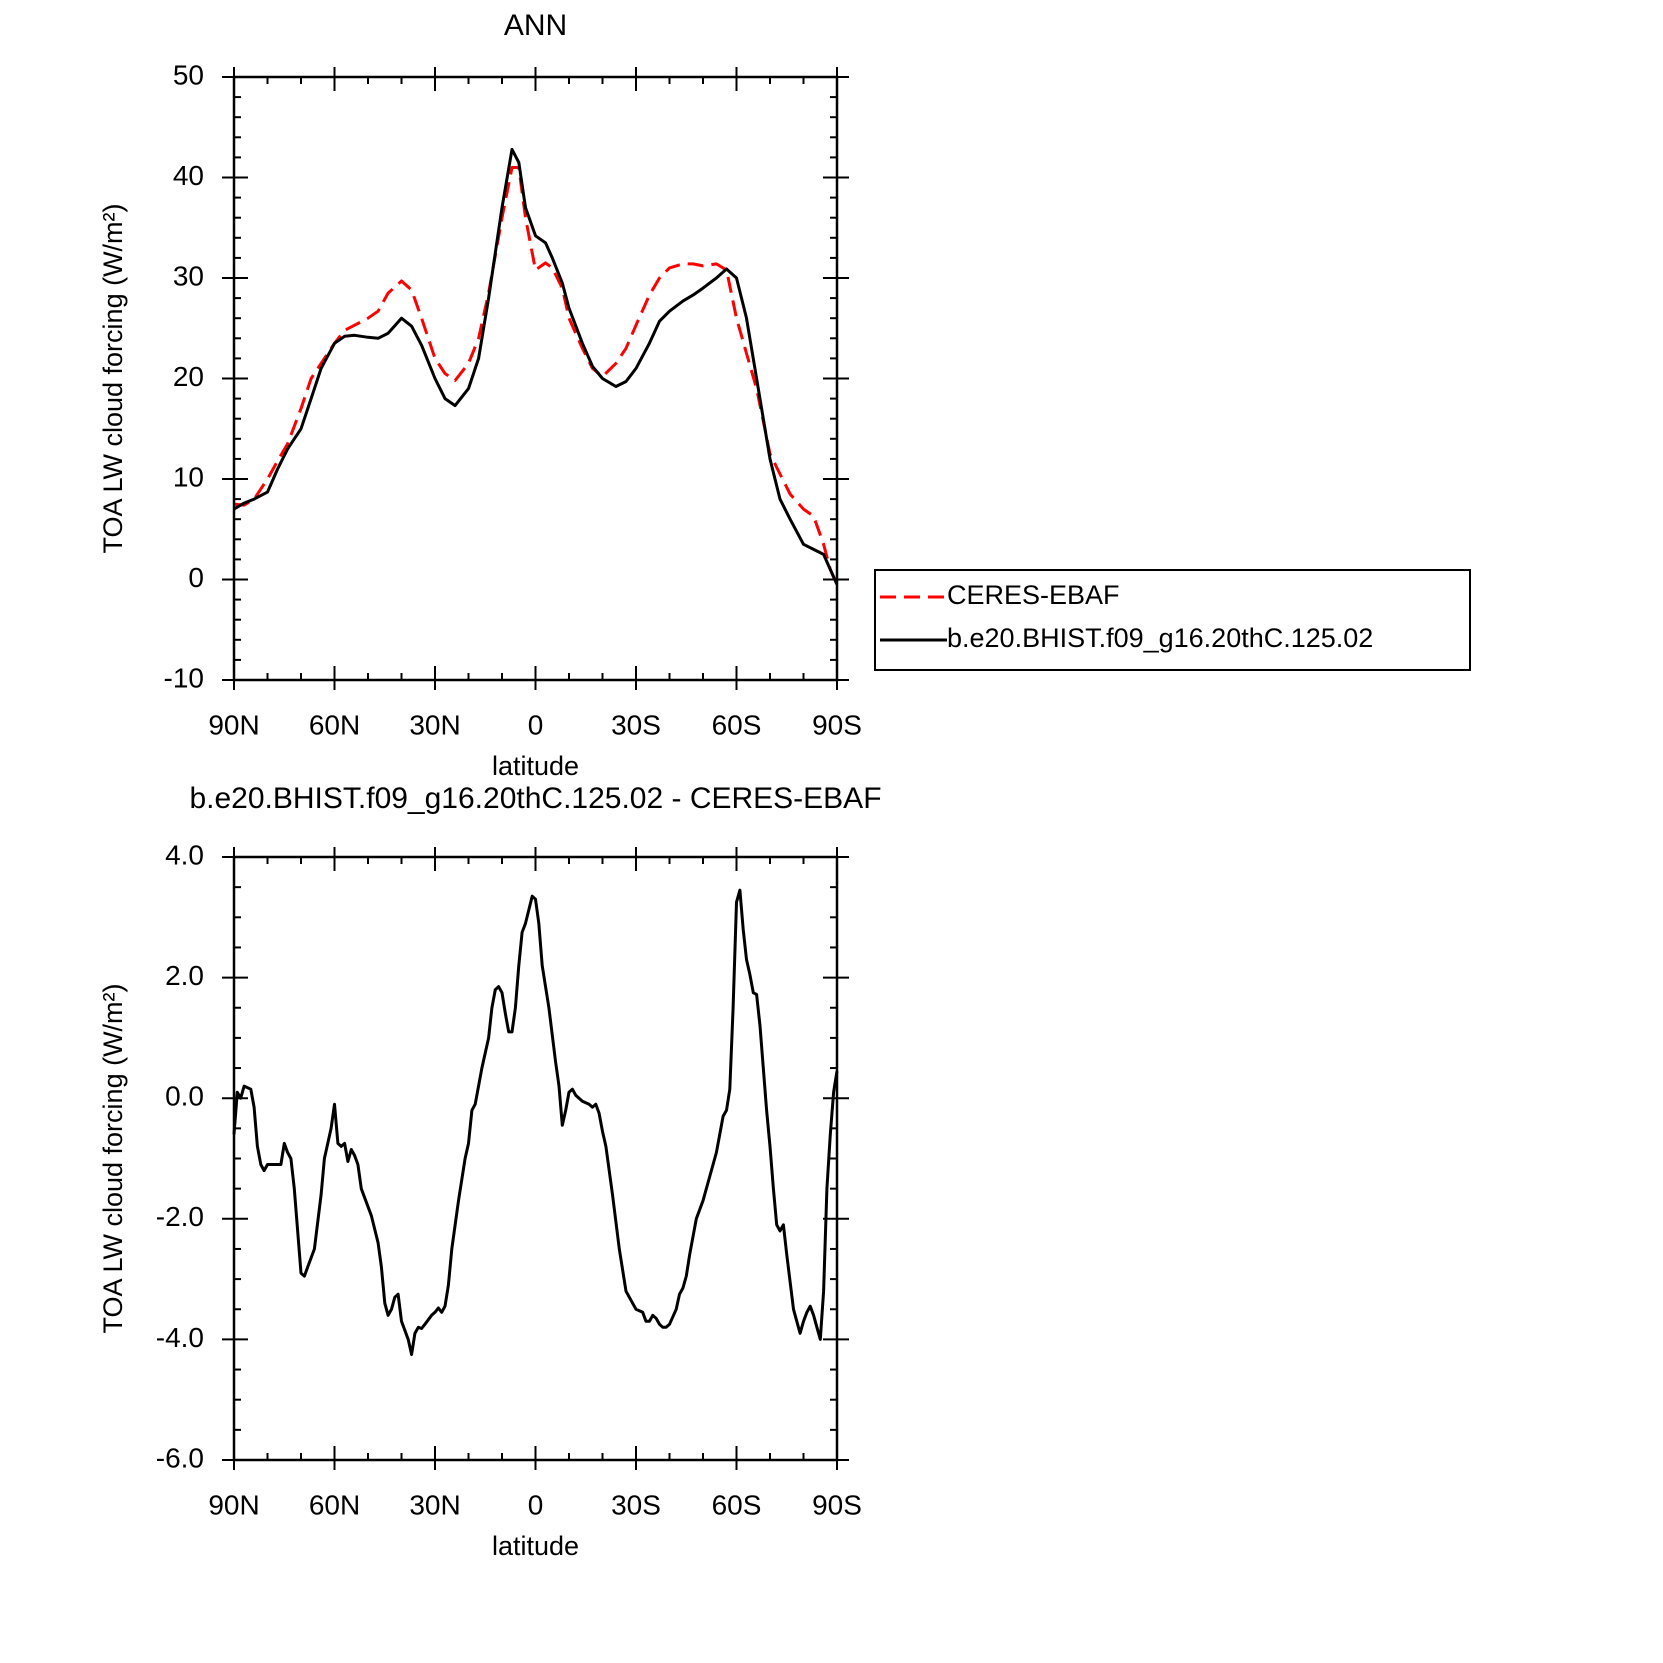  What do you see at coordinates (188, 376) in the screenshot?
I see `y-tick-label: 20` at bounding box center [188, 376].